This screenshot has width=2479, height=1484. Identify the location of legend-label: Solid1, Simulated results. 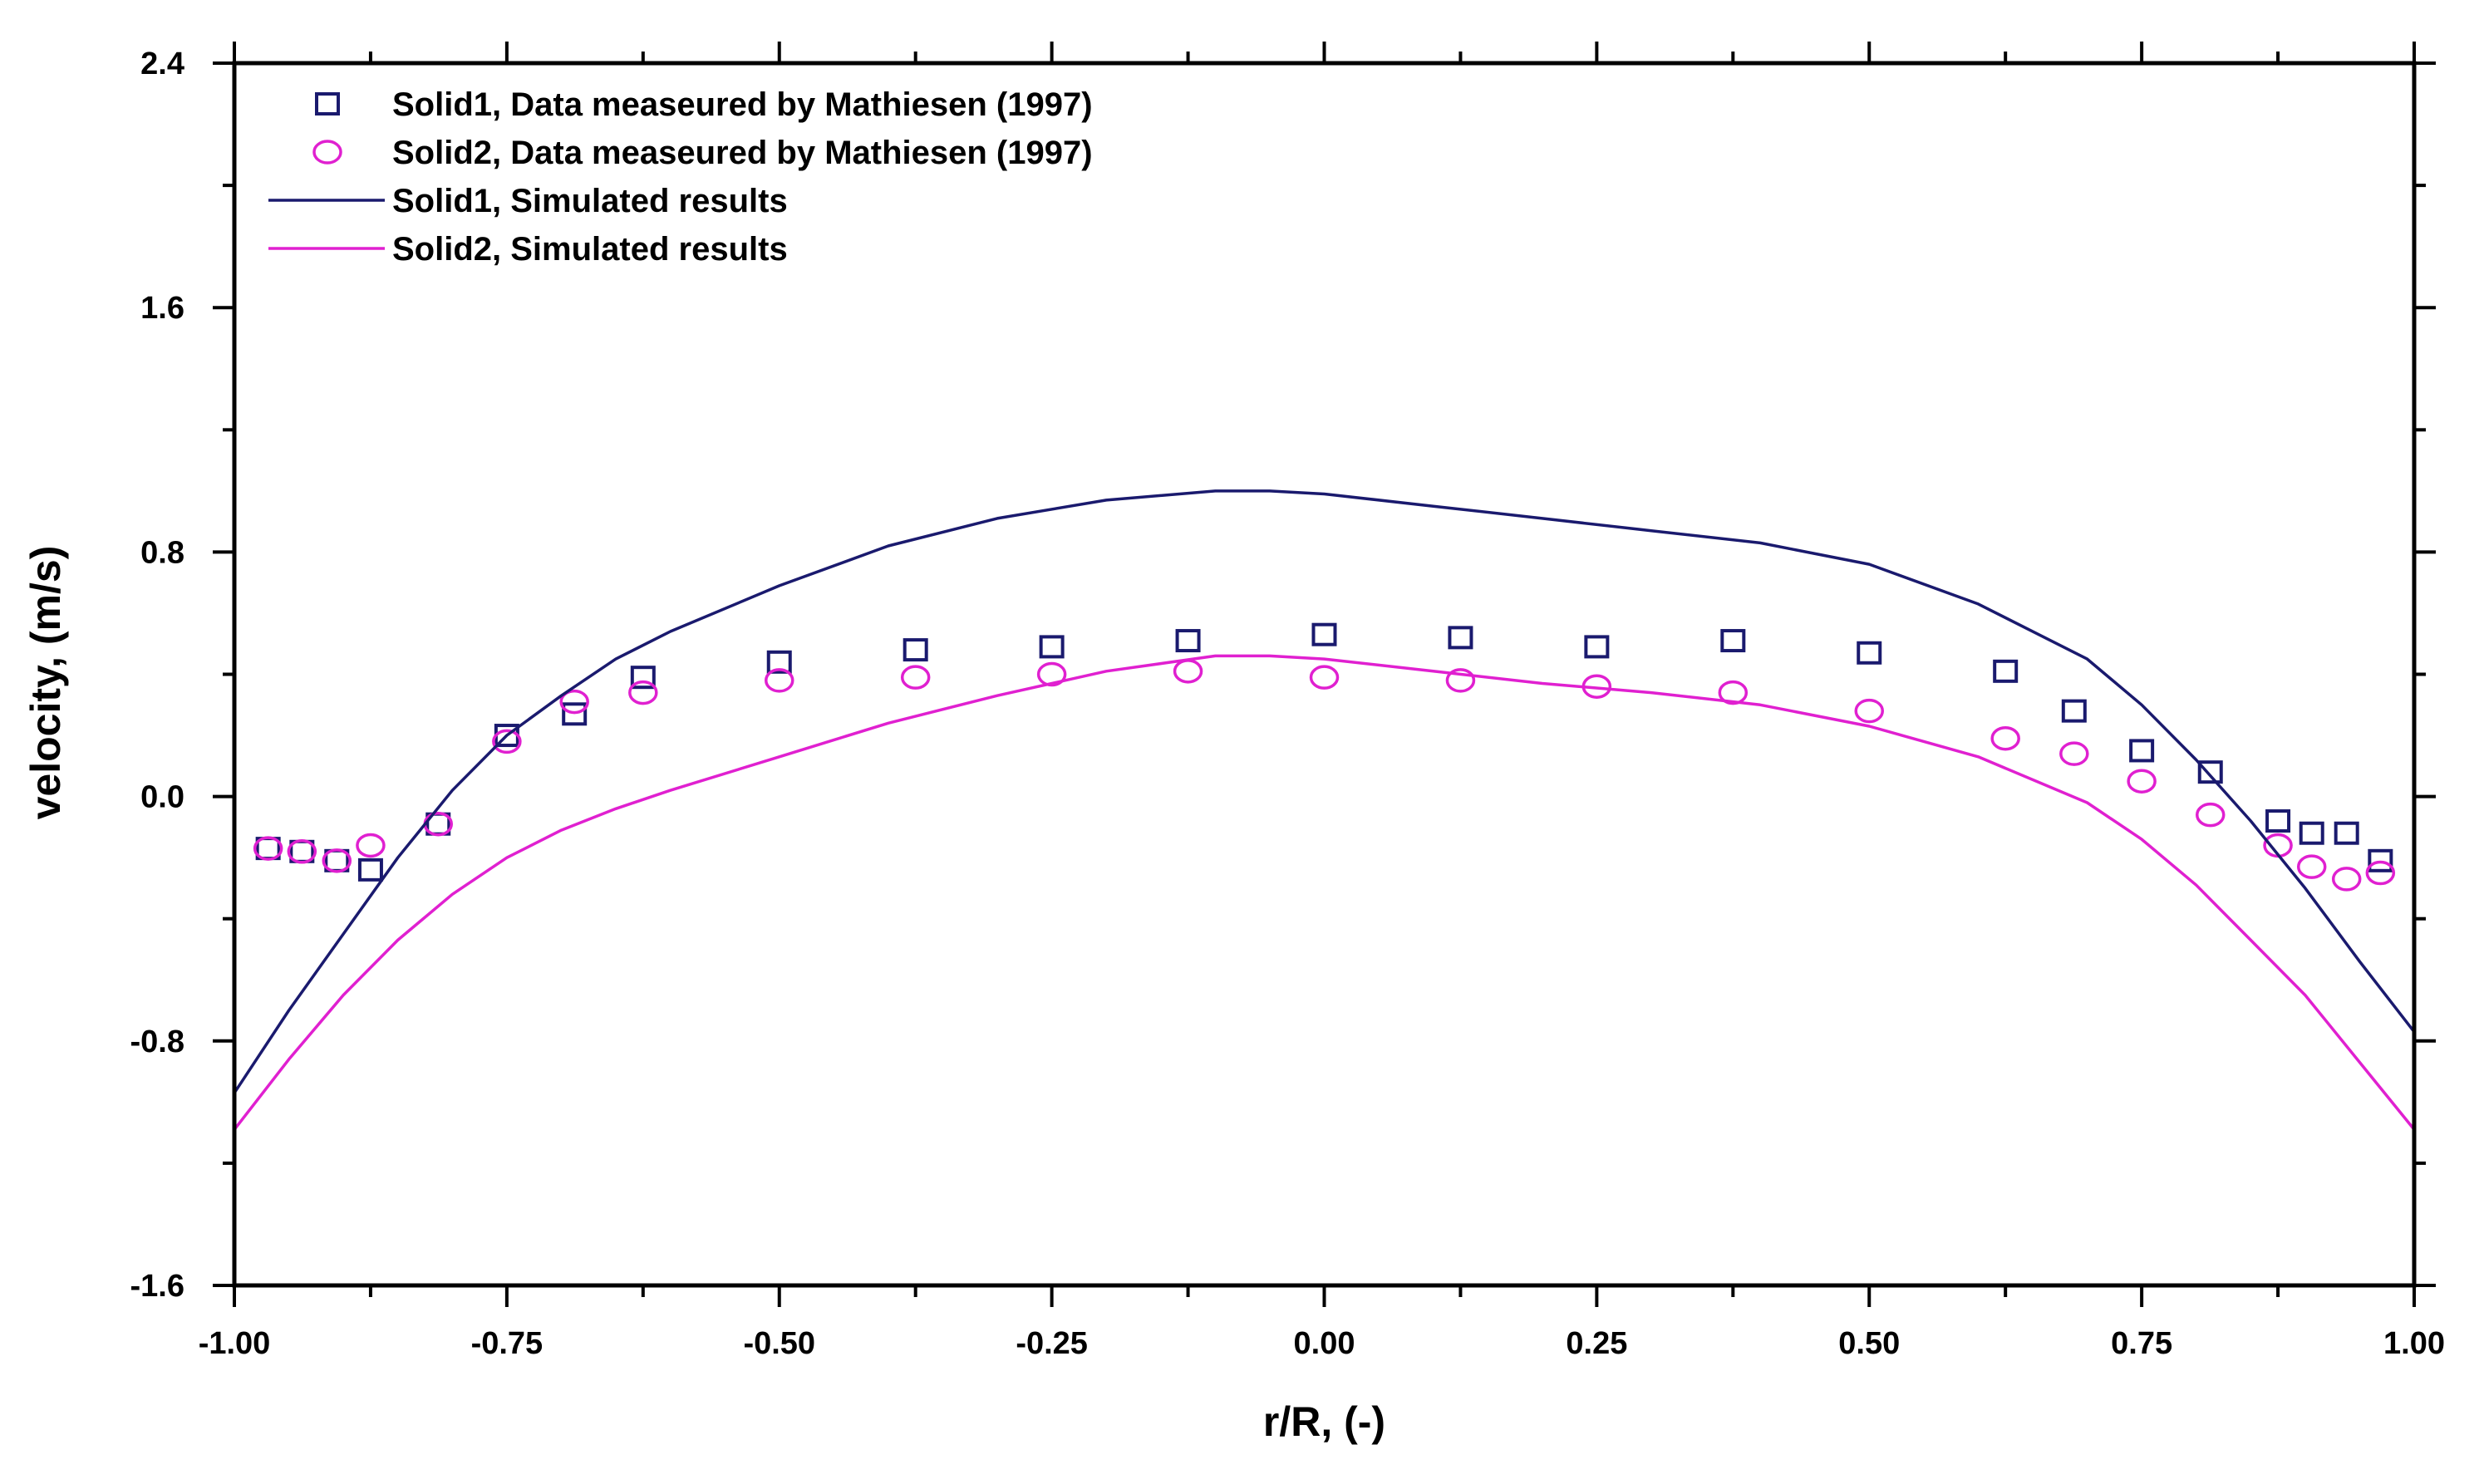
(590, 201).